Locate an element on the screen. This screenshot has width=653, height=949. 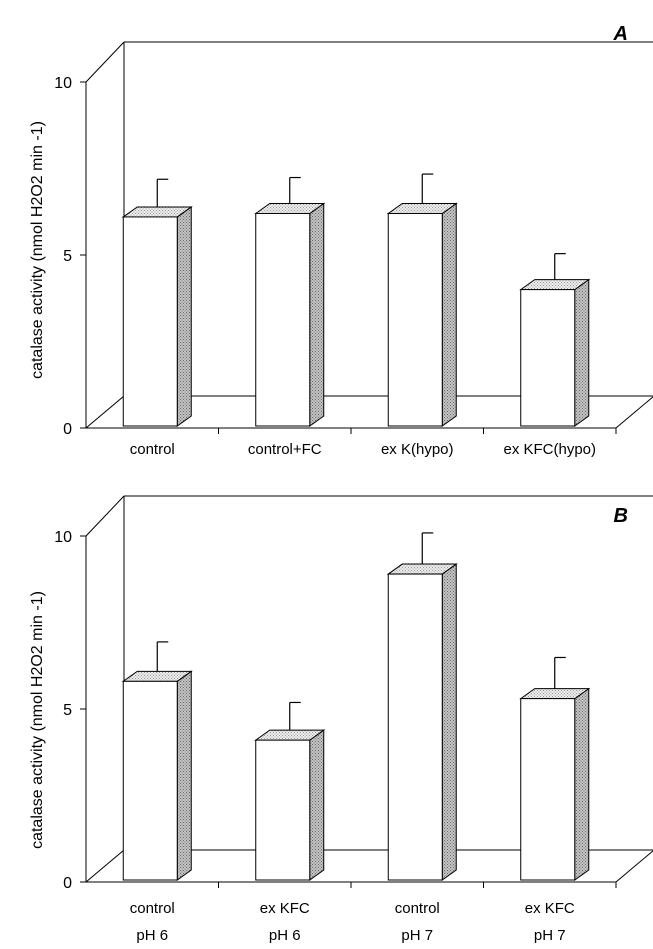
panel-b-y-axis-label: catalase activity (nmol H2O2 min -1) is located at coordinates (37, 720).